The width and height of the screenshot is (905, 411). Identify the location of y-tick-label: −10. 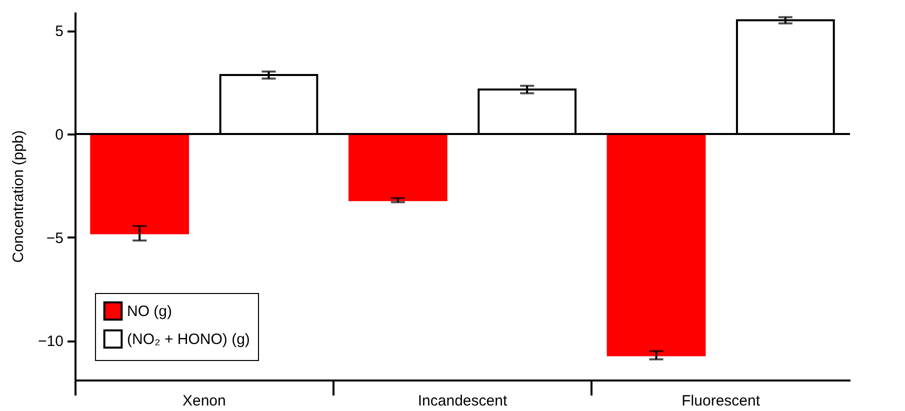
(51, 341).